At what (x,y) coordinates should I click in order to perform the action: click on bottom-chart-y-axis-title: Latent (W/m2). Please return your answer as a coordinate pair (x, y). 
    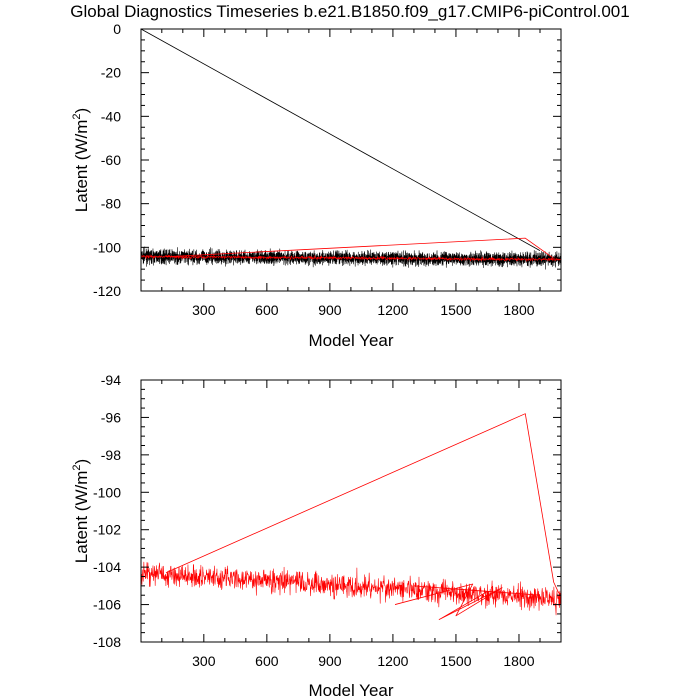
    Looking at the image, I should click on (81, 511).